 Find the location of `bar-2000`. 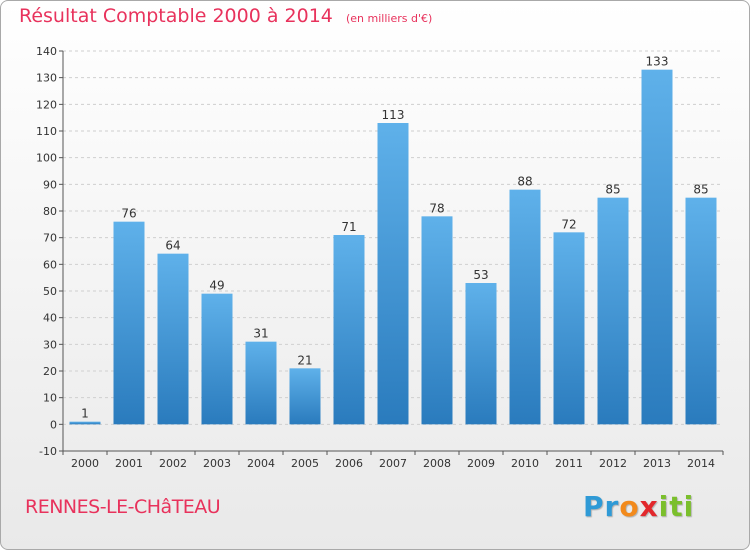

bar-2000 is located at coordinates (85, 423).